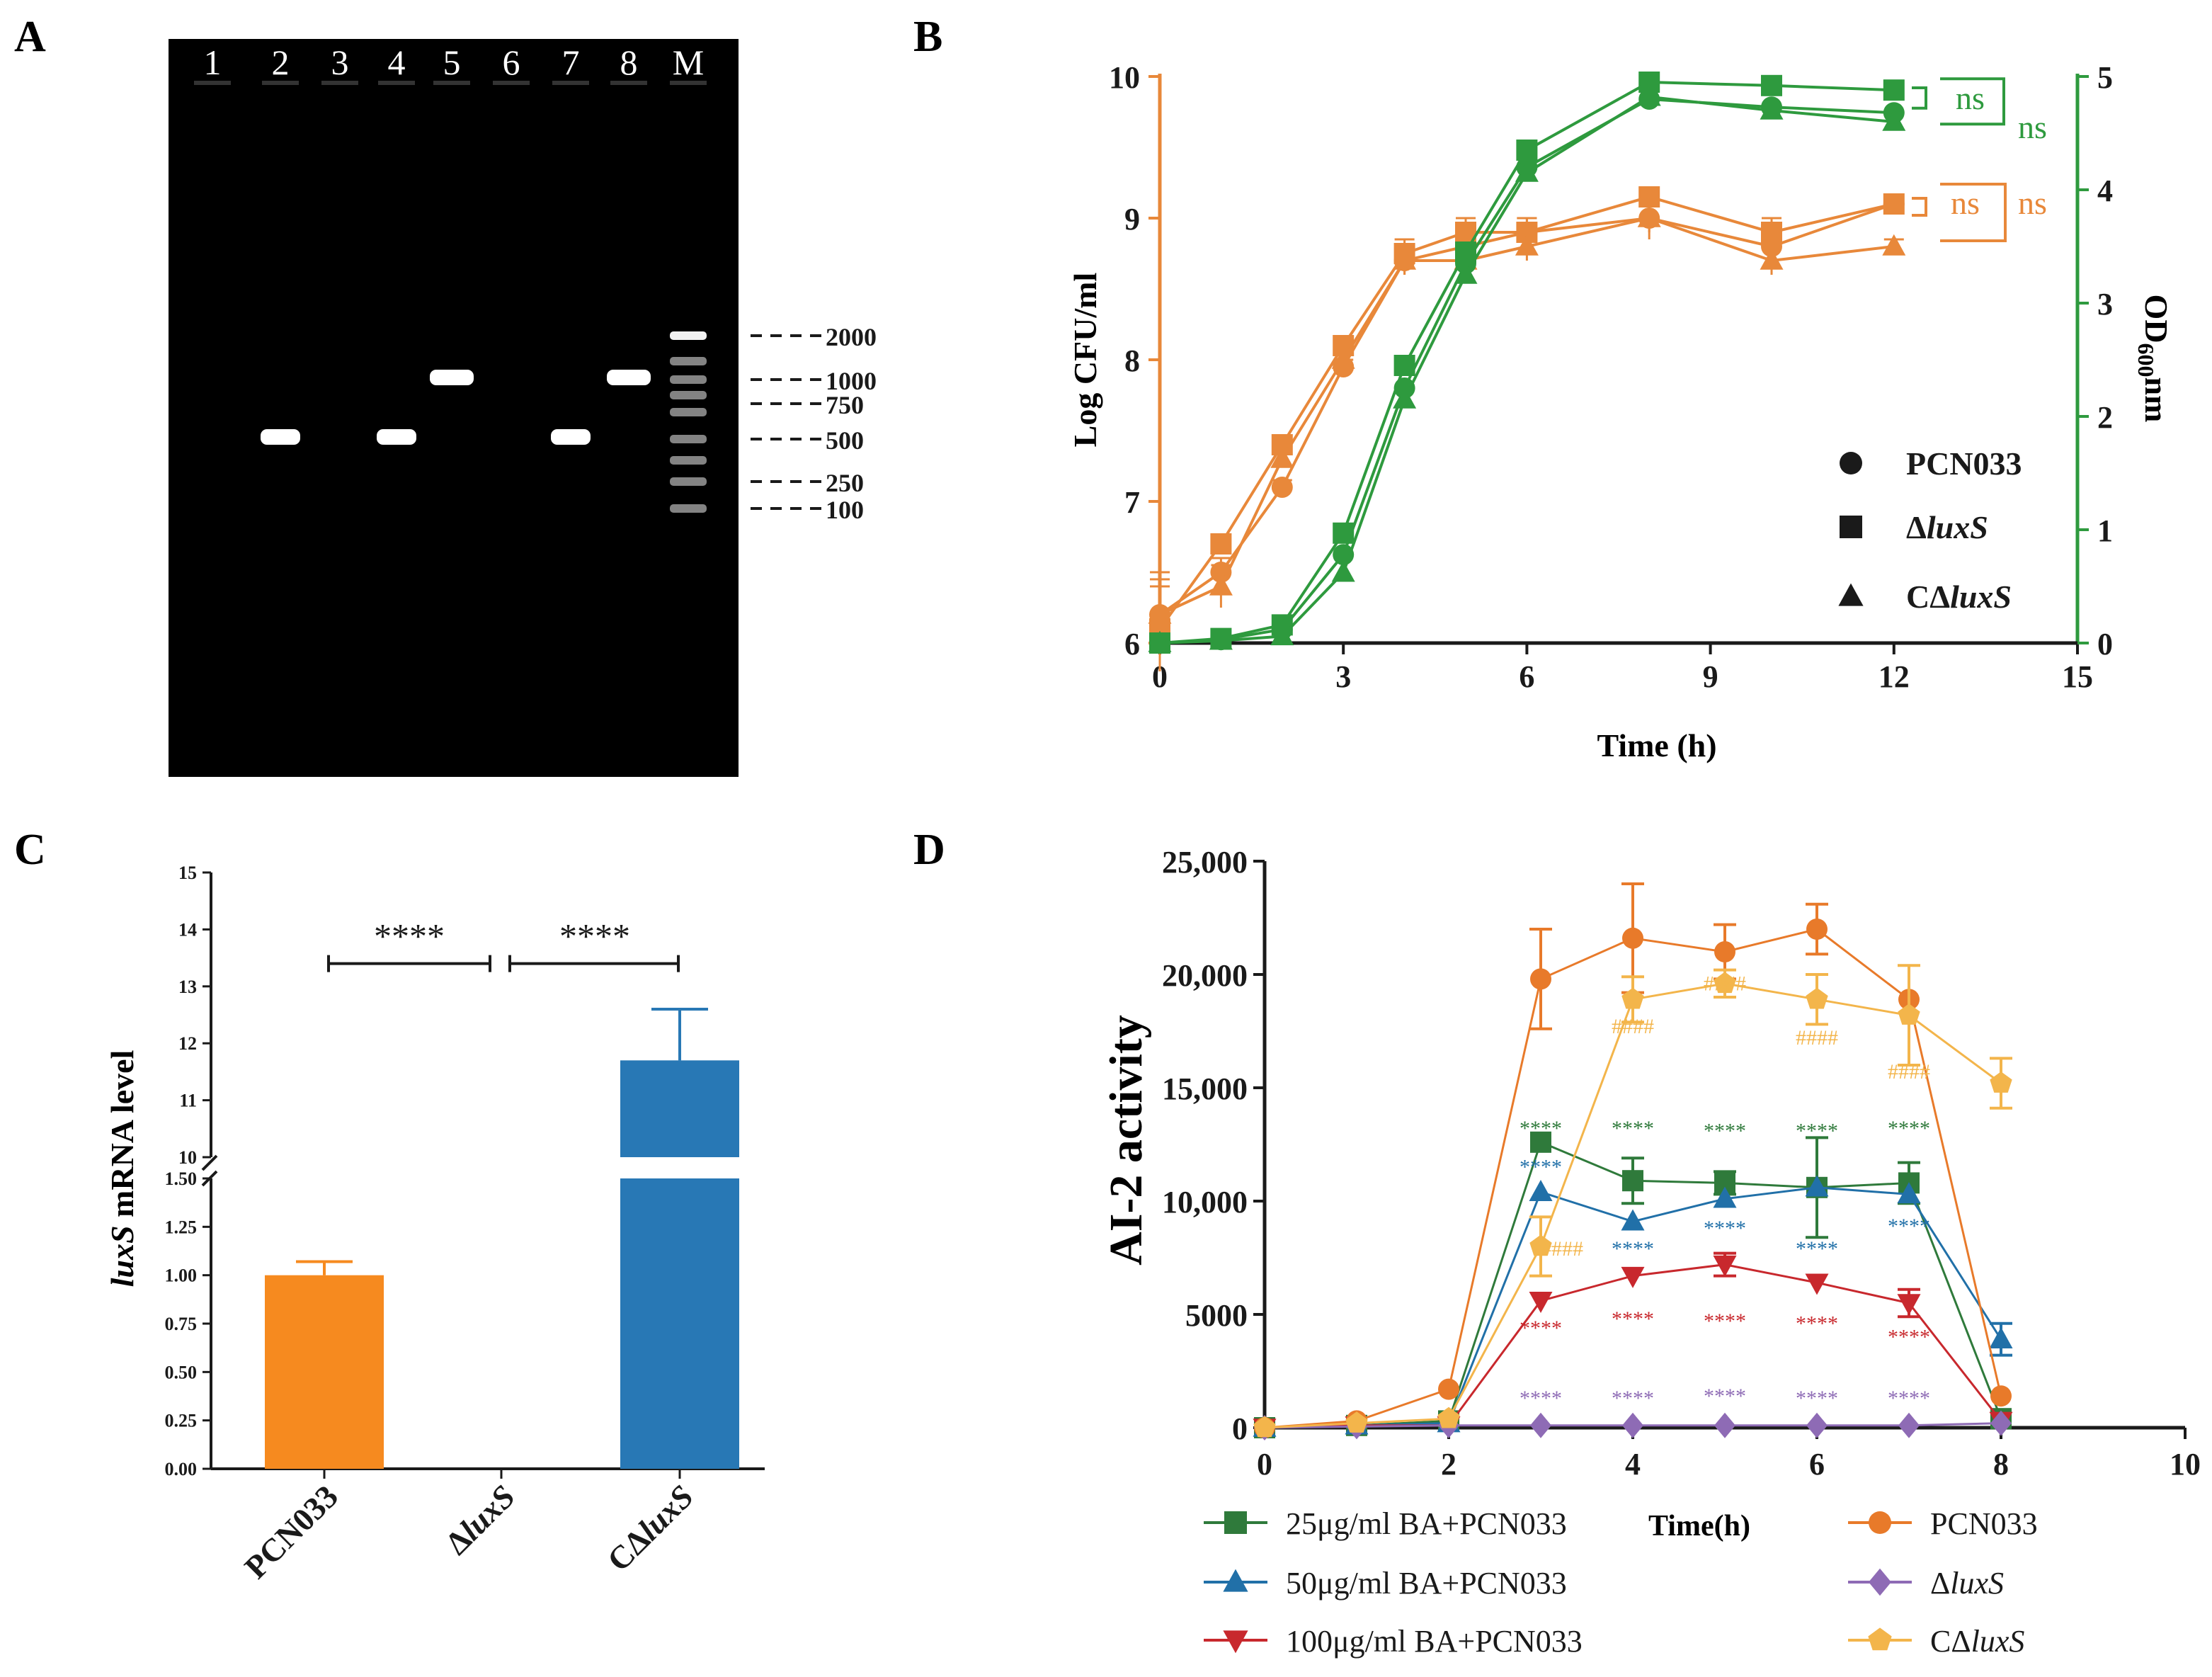 The height and width of the screenshot is (1677, 2212). I want to click on legend-label-4: ΔluxS, so click(1967, 1583).